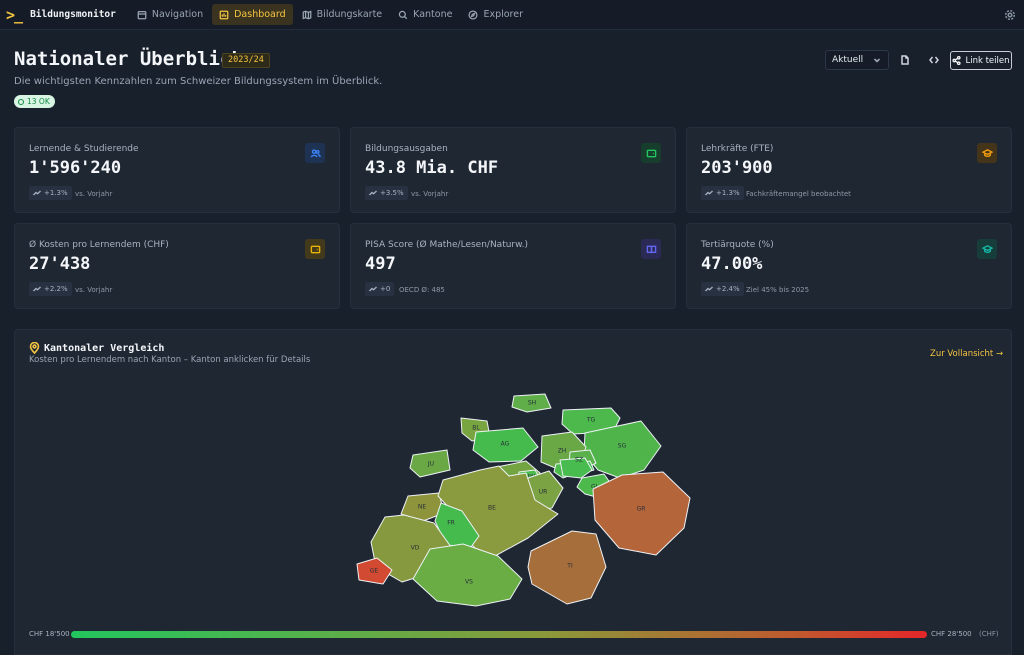  Describe the element at coordinates (989, 634) in the screenshot. I see `legend-unit-label: (CHF)` at that location.